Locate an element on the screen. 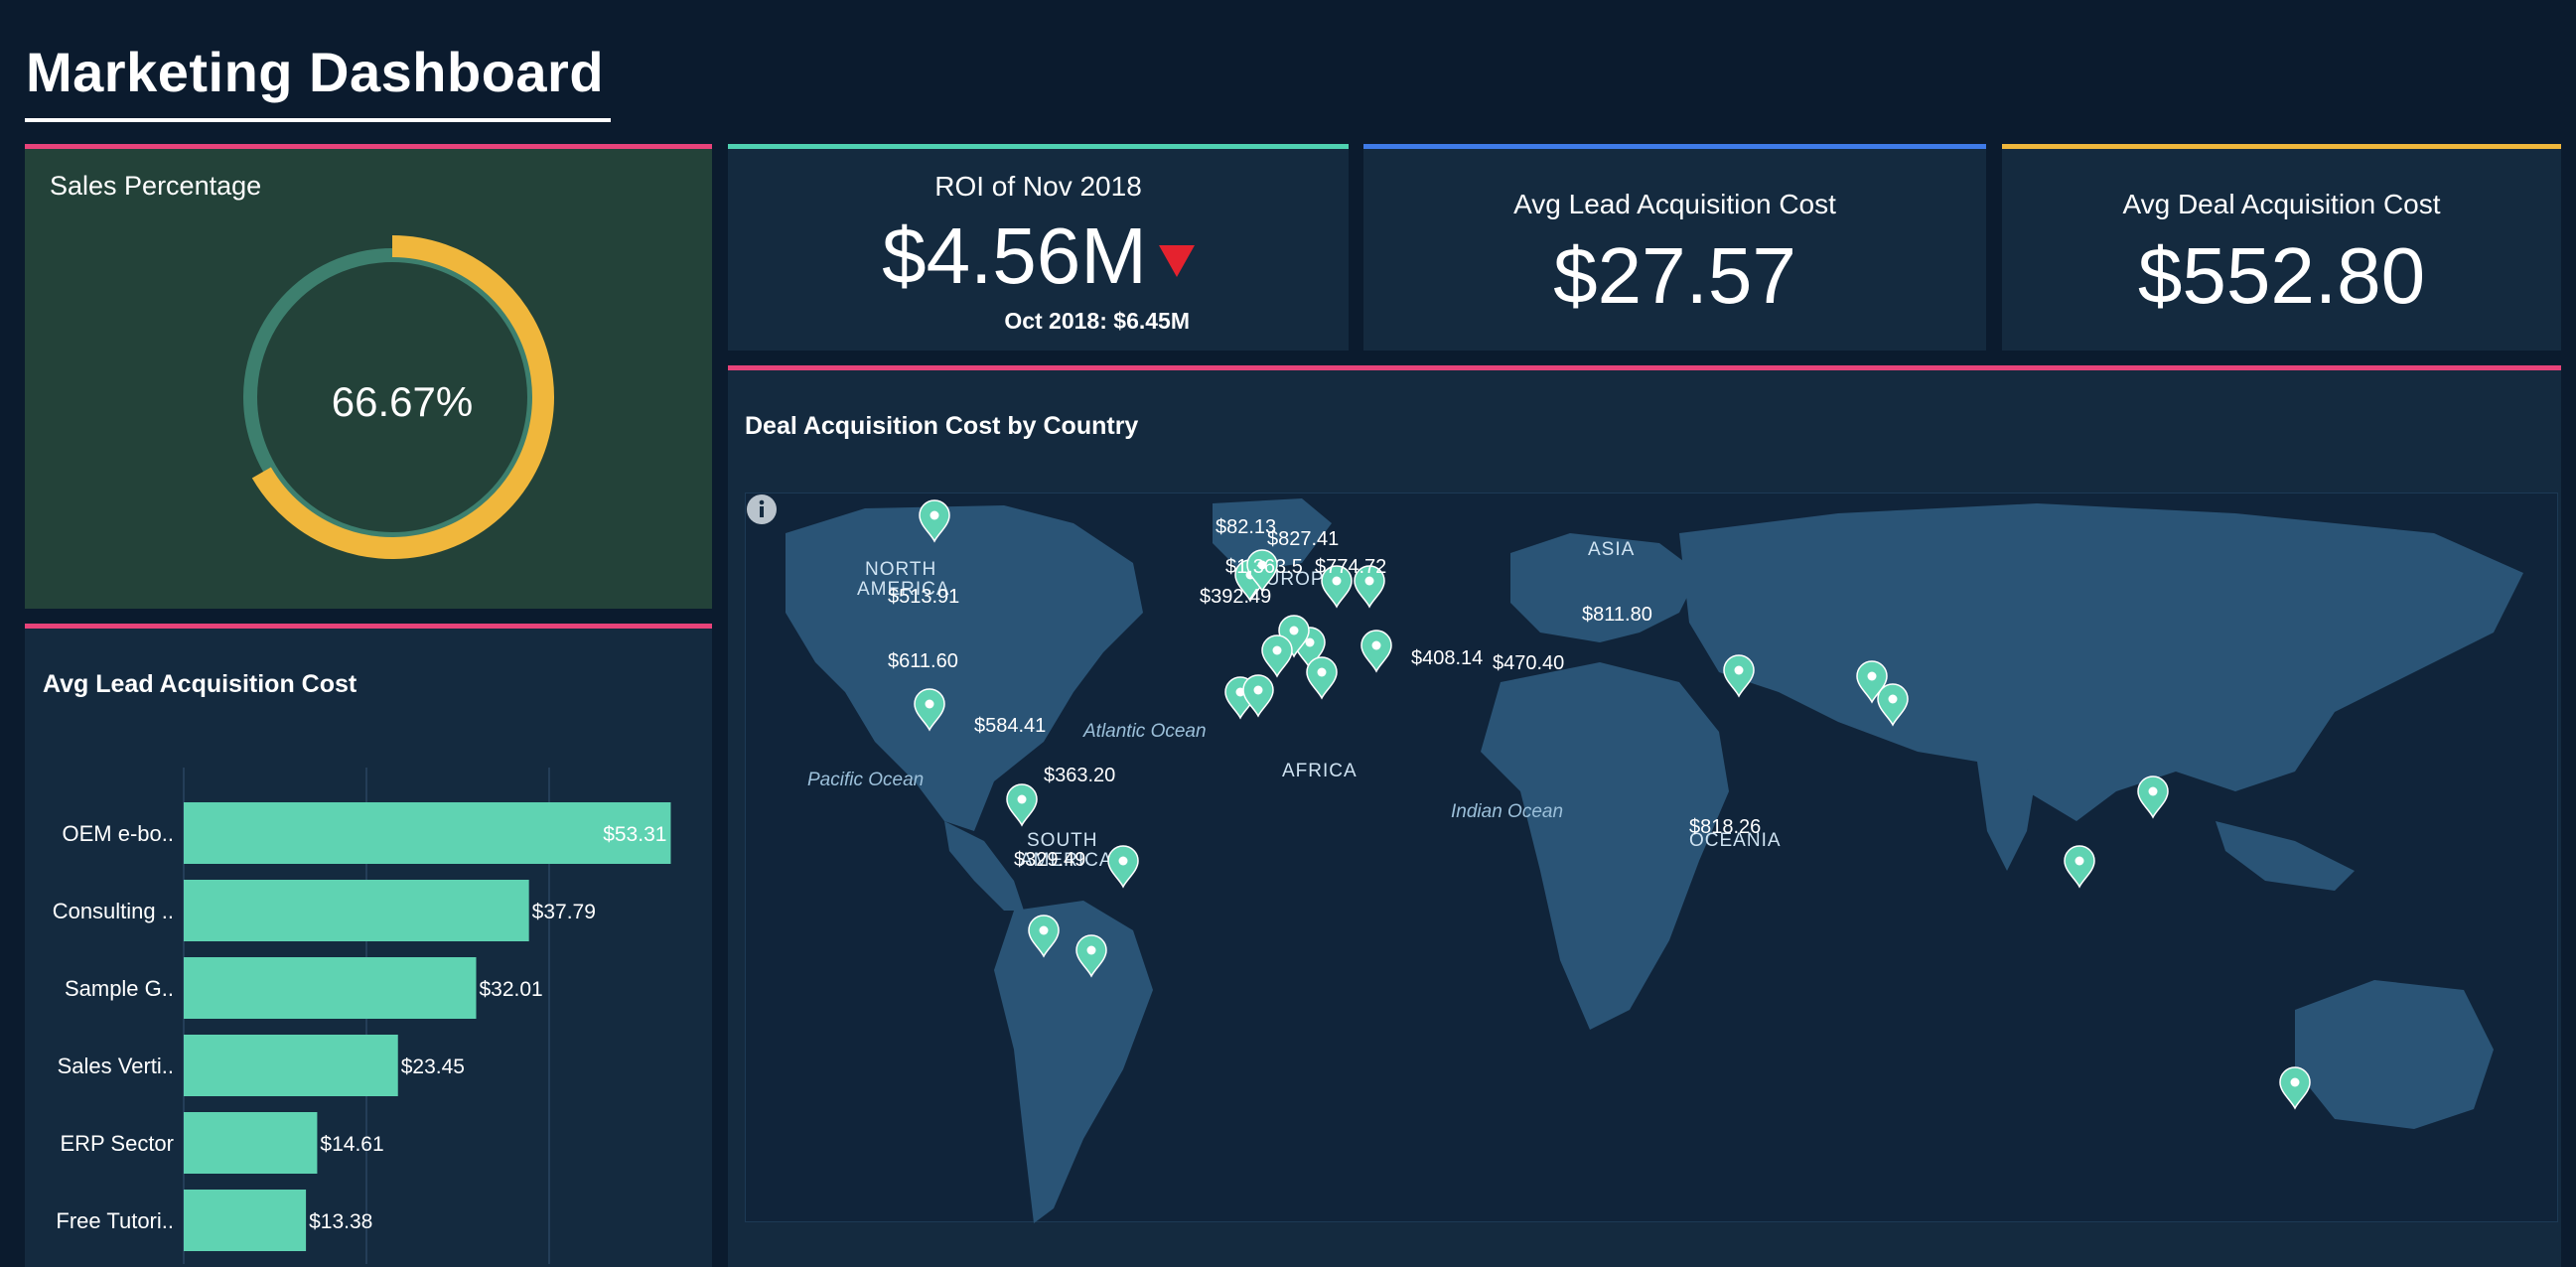 Image resolution: width=2576 pixels, height=1267 pixels. marker-label: $470.40 is located at coordinates (1528, 663).